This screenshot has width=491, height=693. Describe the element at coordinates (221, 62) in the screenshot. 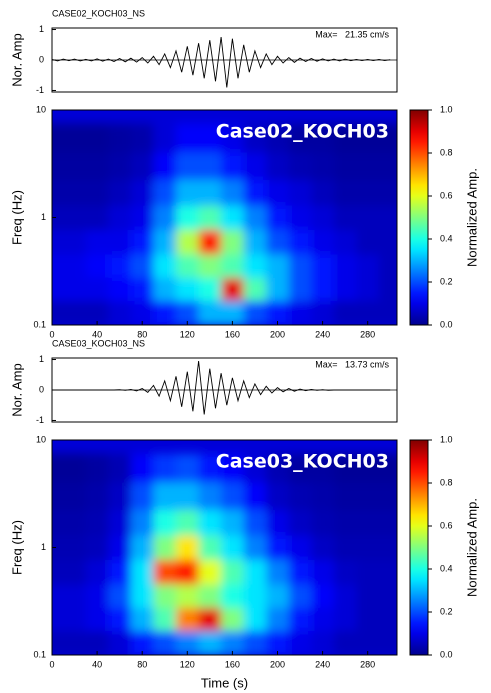

I see `waveform` at that location.